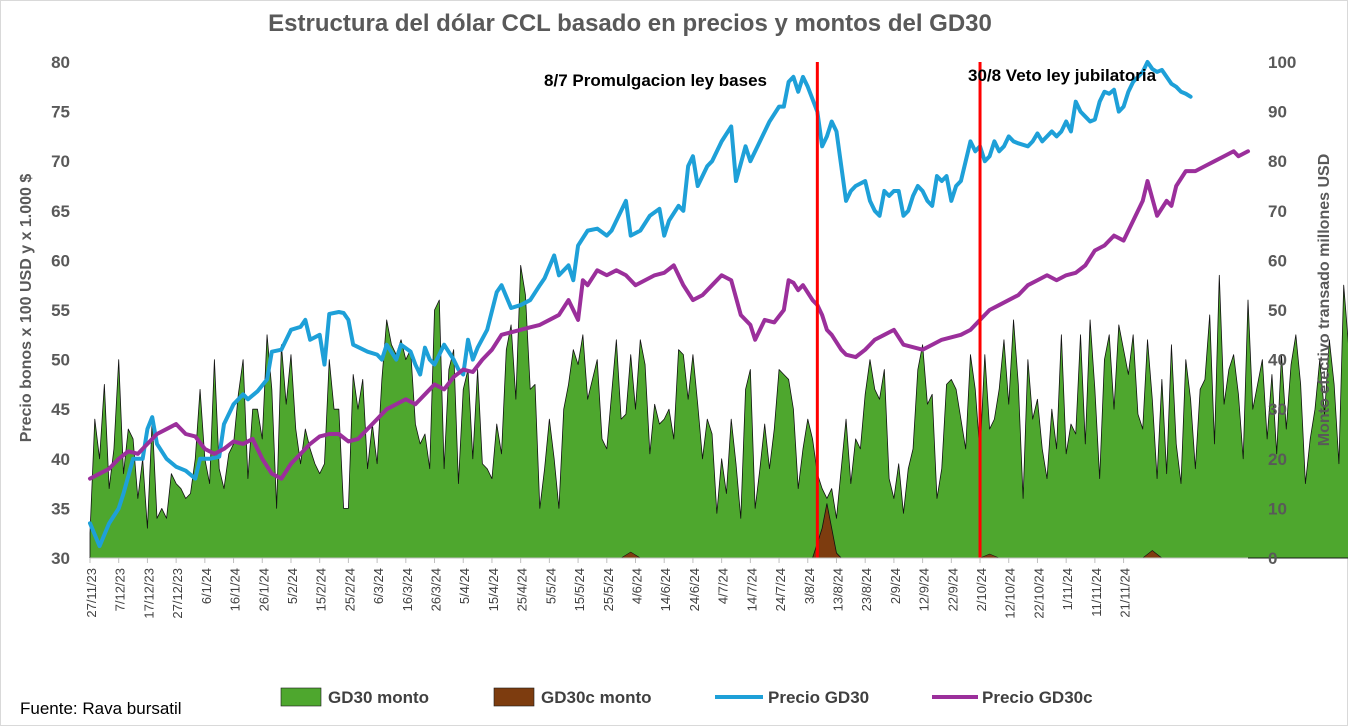 This screenshot has height=726, width=1348. What do you see at coordinates (866, 589) in the screenshot?
I see `x-tick-label: 23/8/24` at bounding box center [866, 589].